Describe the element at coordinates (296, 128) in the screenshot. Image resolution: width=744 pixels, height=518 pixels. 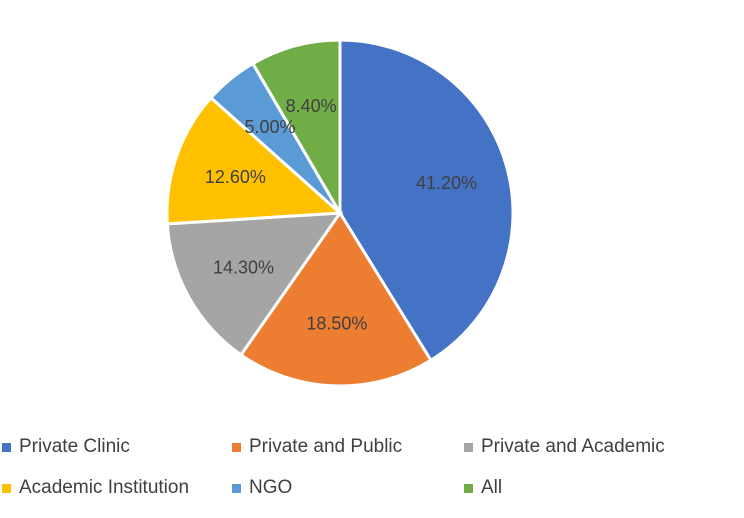
I see `pie-slice-all` at that location.